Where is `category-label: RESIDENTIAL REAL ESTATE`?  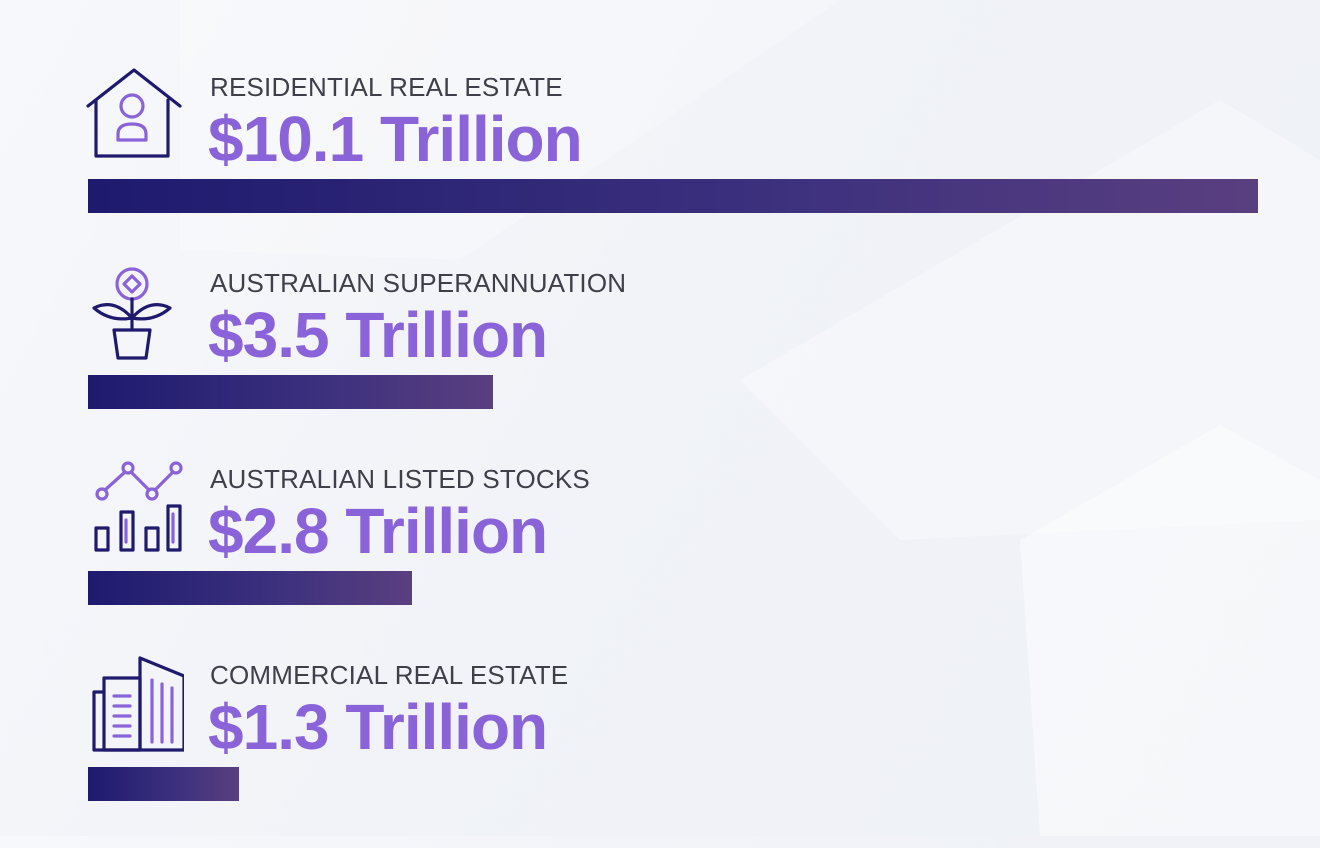 category-label: RESIDENTIAL REAL ESTATE is located at coordinates (386, 87).